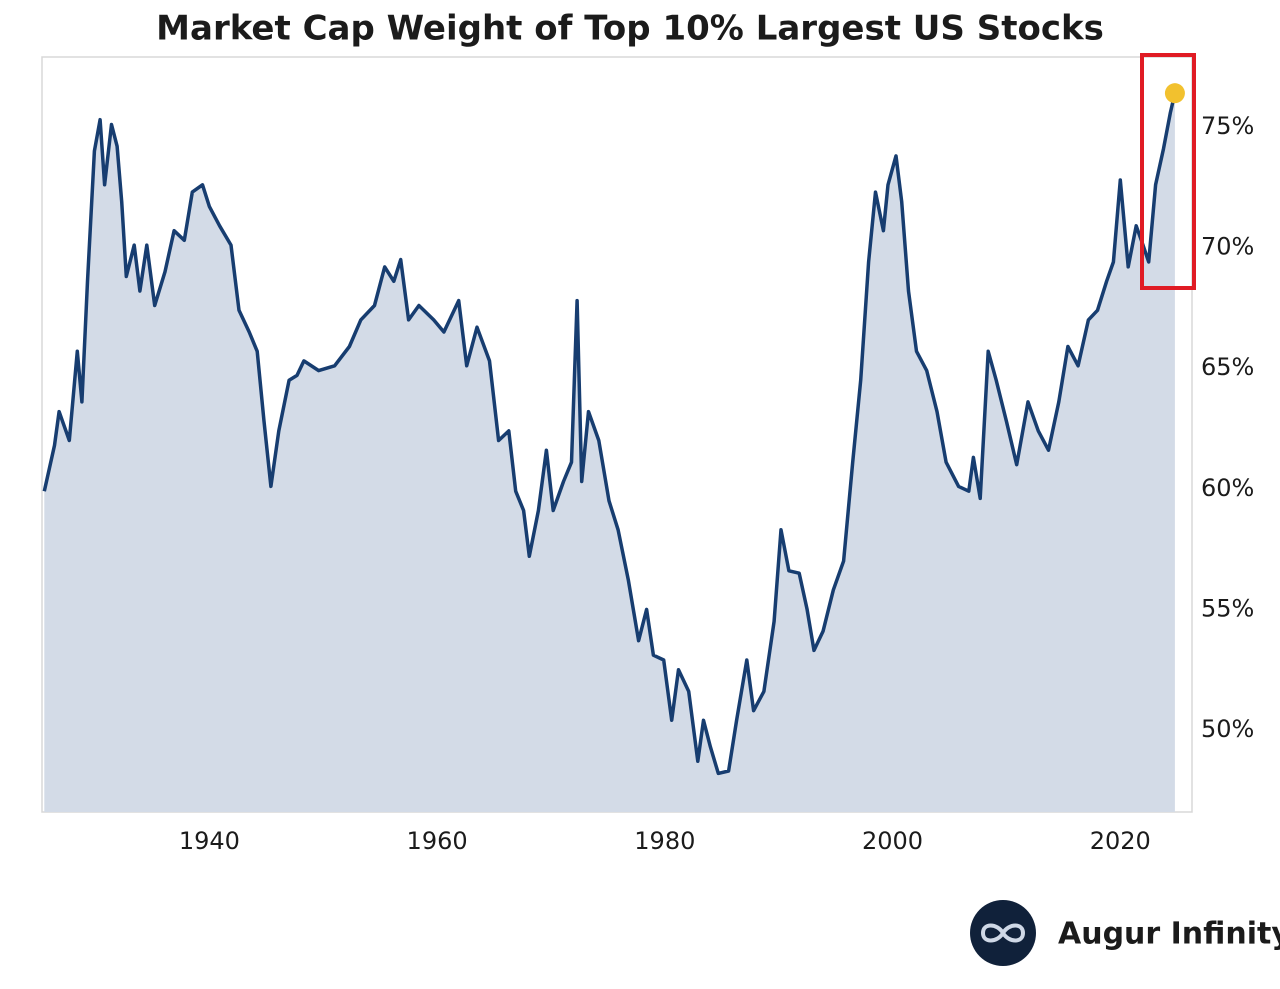 The image size is (1280, 989). Describe the element at coordinates (1120, 841) in the screenshot. I see `x-tick-label: 2020` at that location.